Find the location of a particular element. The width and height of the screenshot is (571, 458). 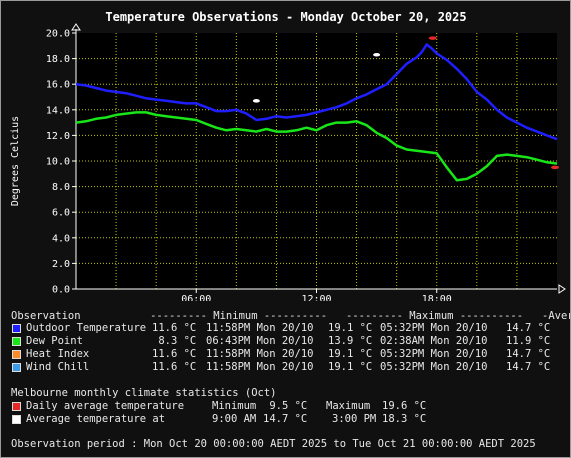

daily-average-swatch is located at coordinates (16, 406).